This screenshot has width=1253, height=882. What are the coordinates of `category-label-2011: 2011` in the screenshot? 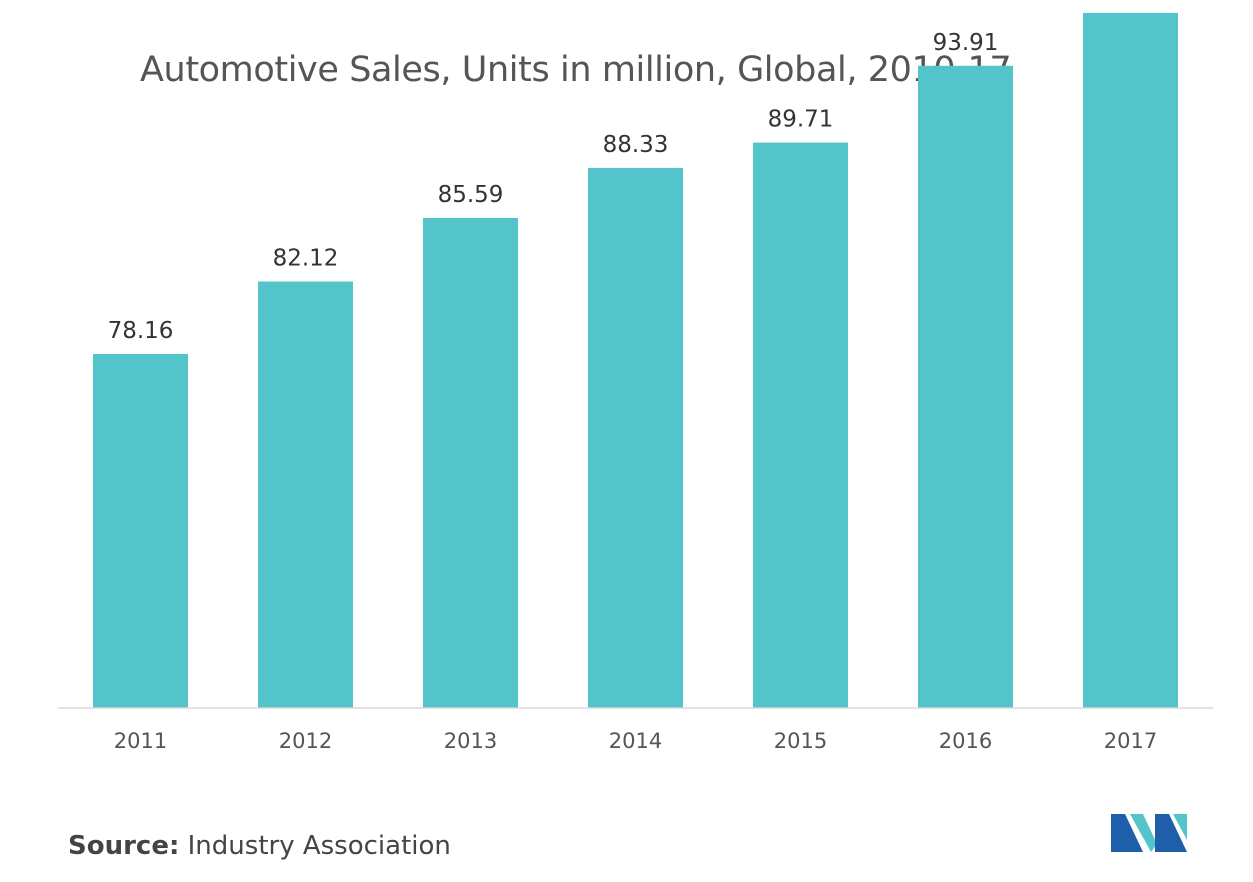 It's located at (140, 741).